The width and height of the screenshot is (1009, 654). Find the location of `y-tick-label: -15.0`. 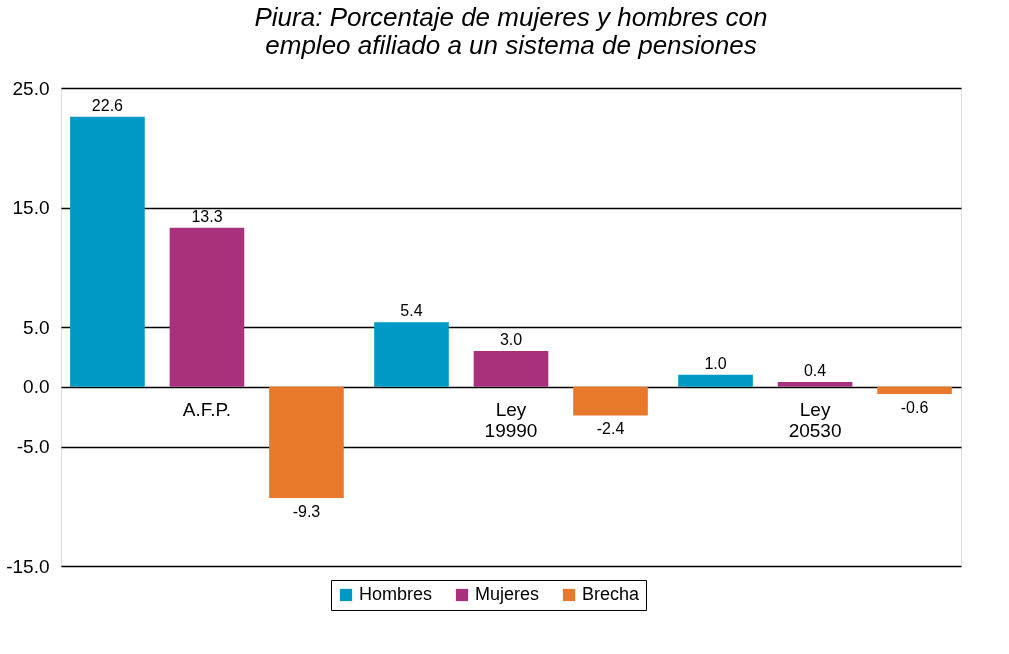

y-tick-label: -15.0 is located at coordinates (28, 566).